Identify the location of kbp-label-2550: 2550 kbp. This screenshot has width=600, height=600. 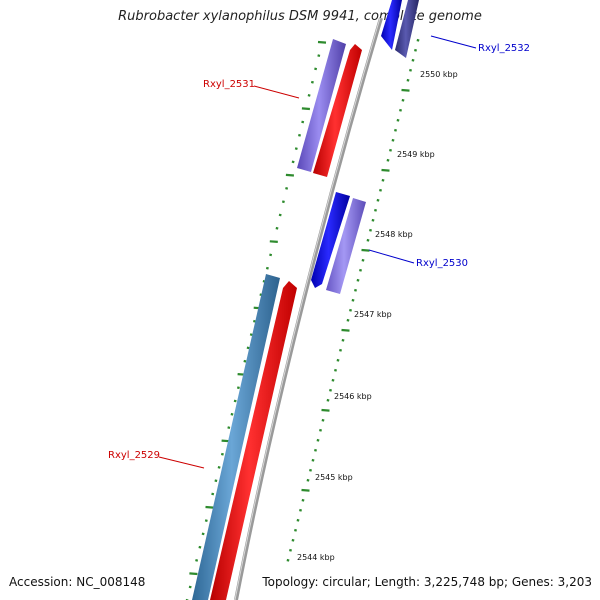
(439, 74).